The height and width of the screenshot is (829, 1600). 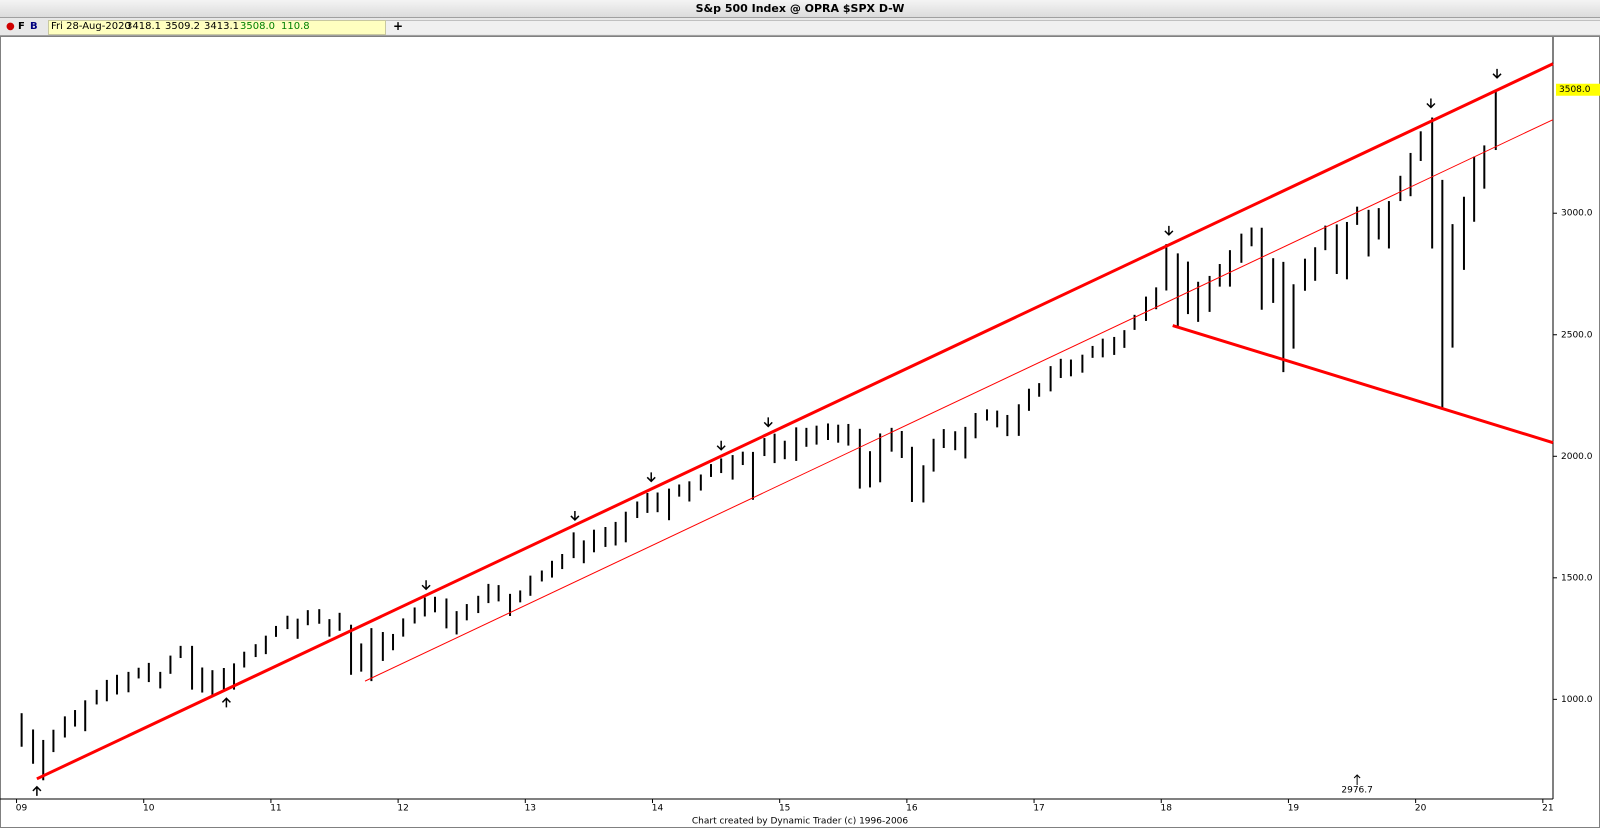 What do you see at coordinates (91, 26) in the screenshot?
I see `quote-date: Fri 28-Aug-2020` at bounding box center [91, 26].